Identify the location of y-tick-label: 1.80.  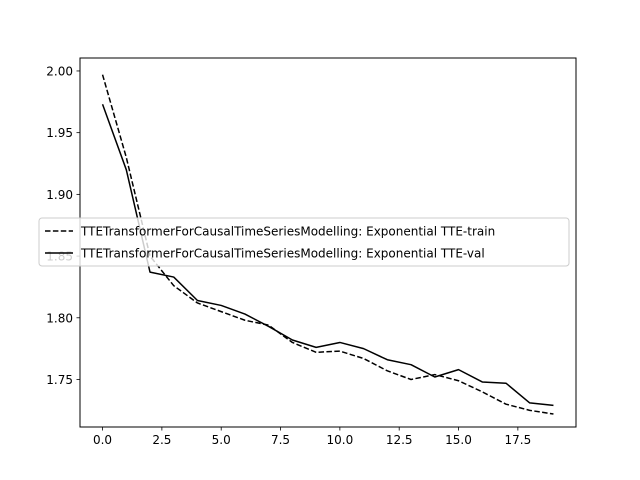
(59, 318).